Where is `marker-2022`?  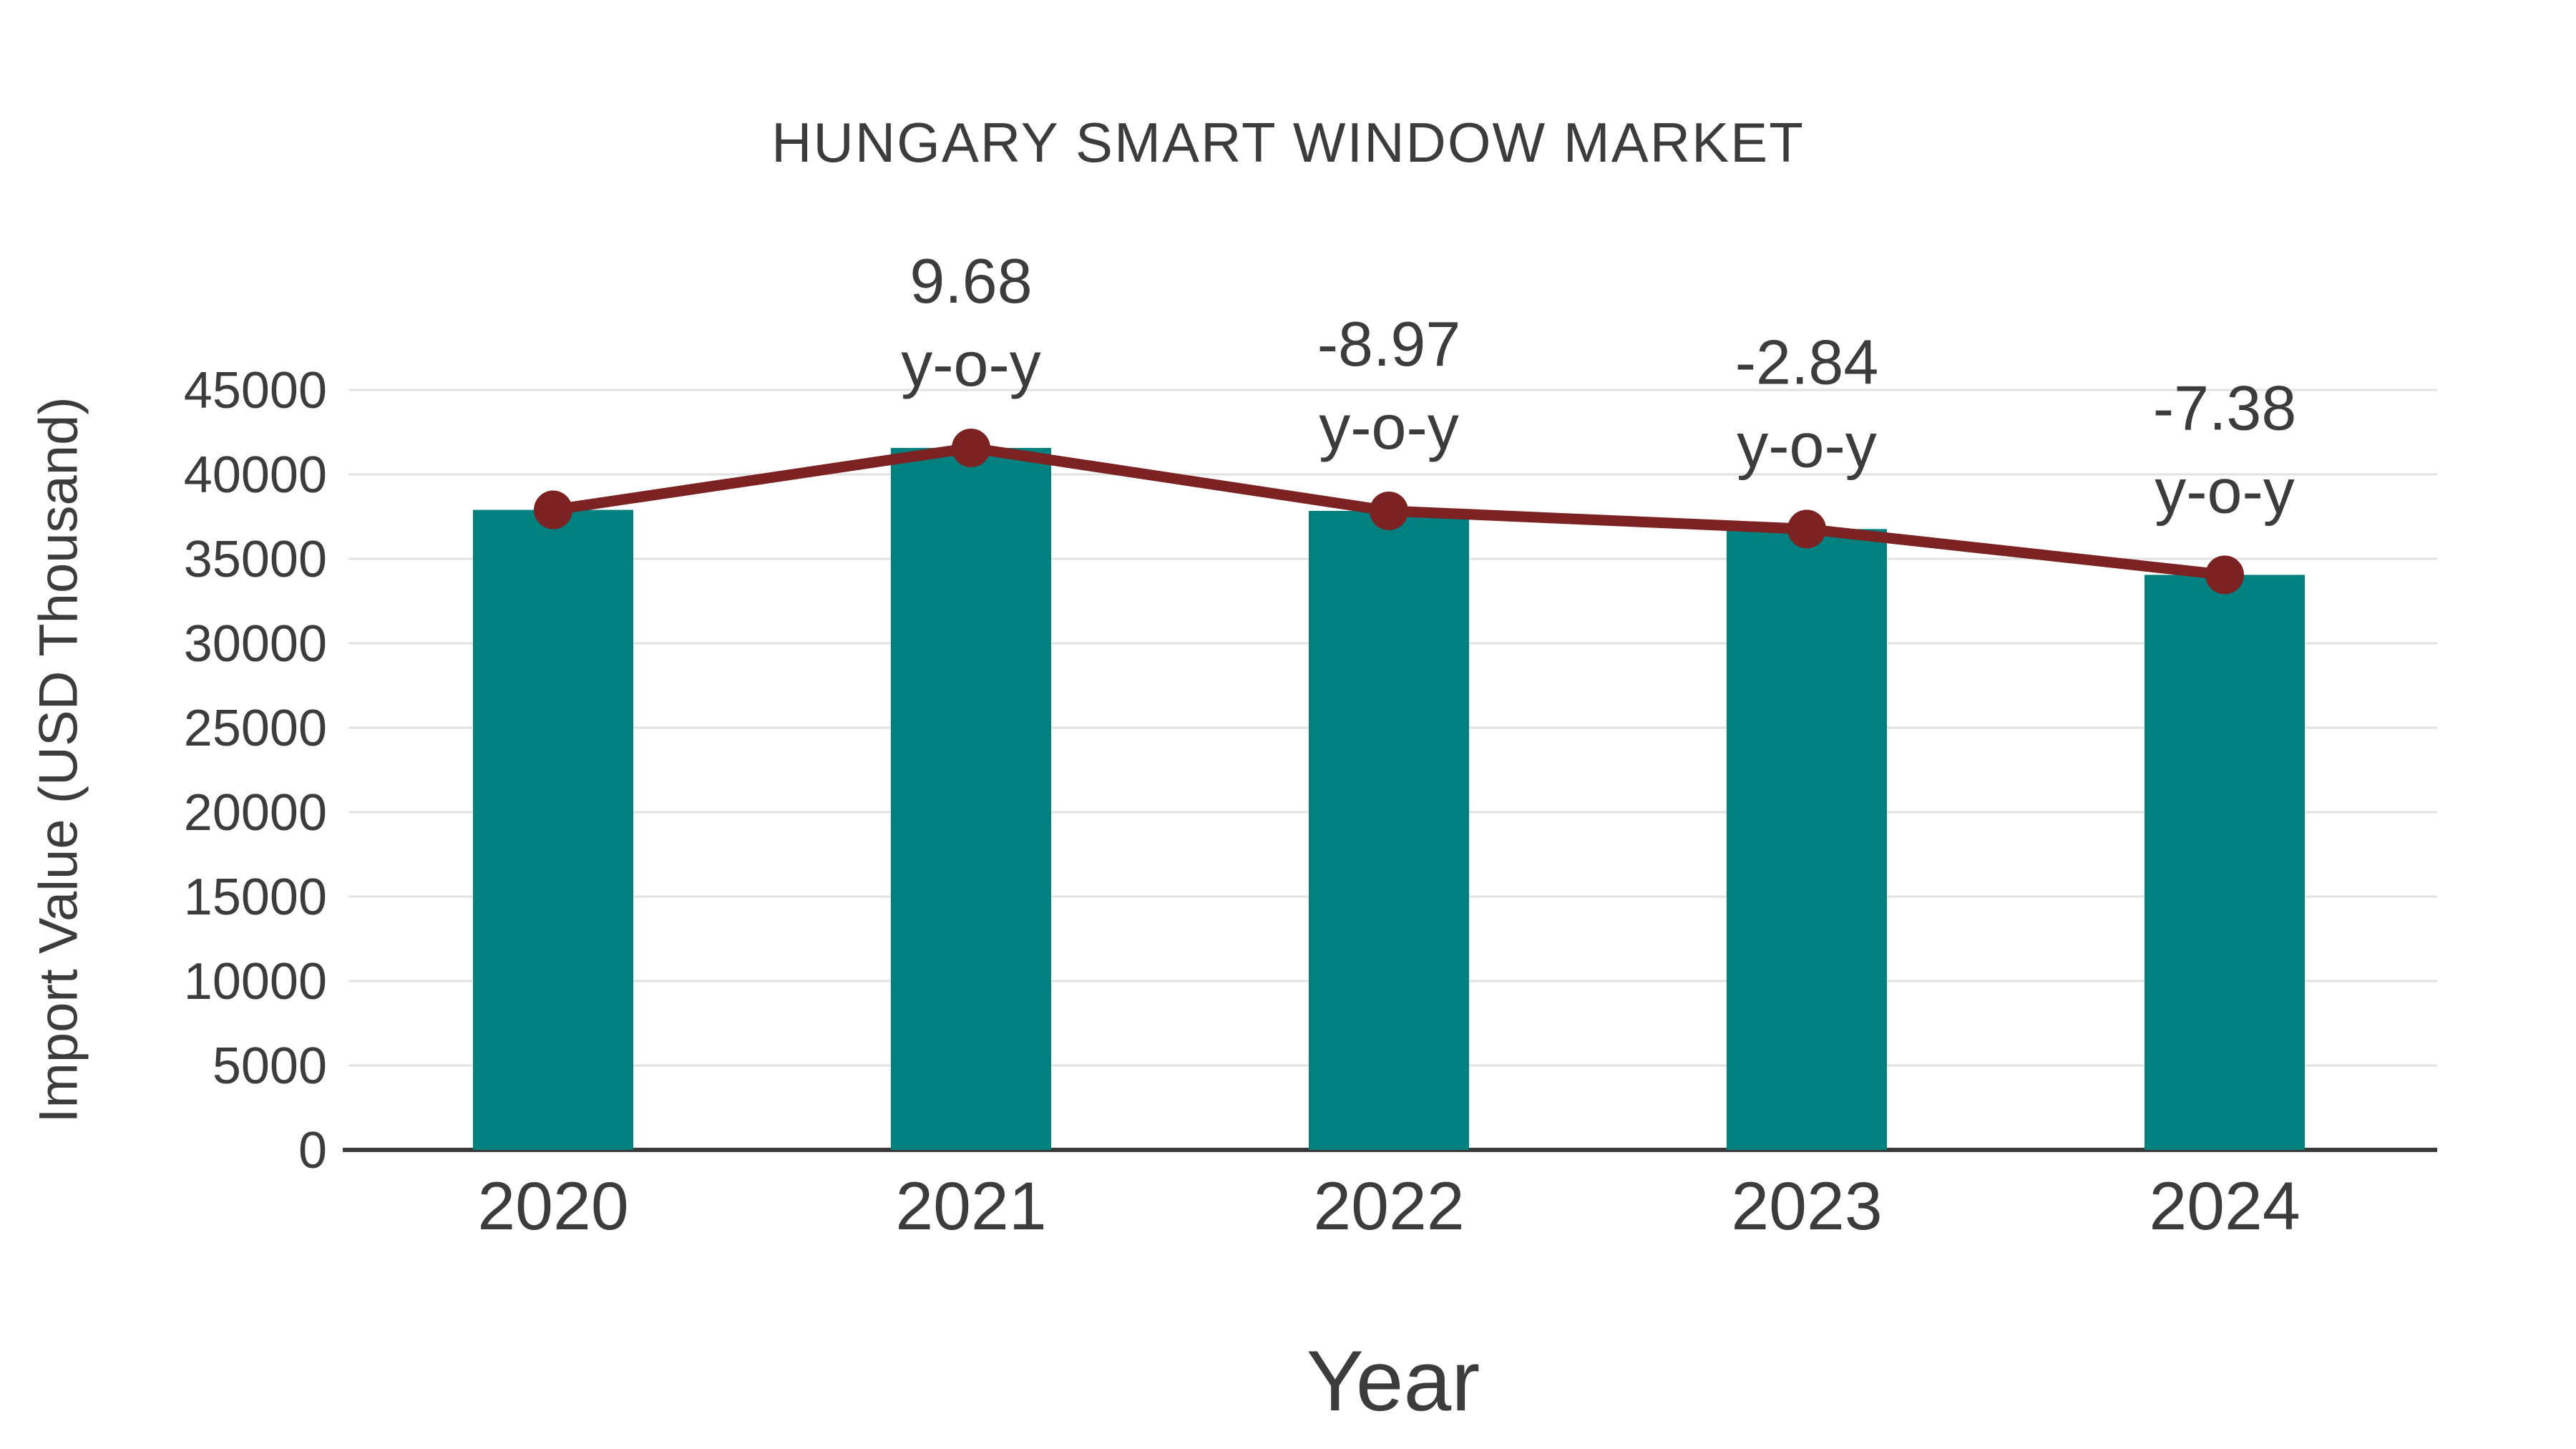
marker-2022 is located at coordinates (1389, 510).